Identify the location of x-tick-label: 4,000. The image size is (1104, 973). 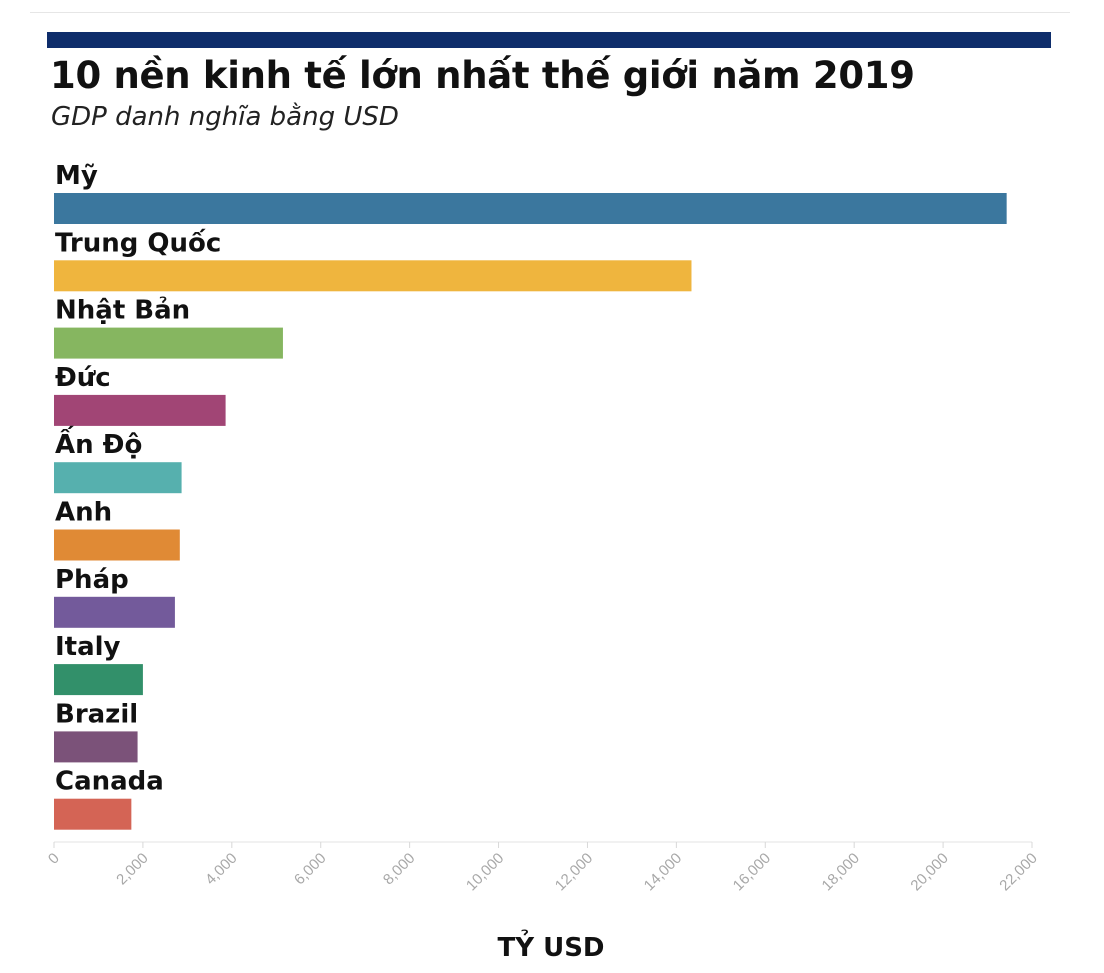
(221, 869).